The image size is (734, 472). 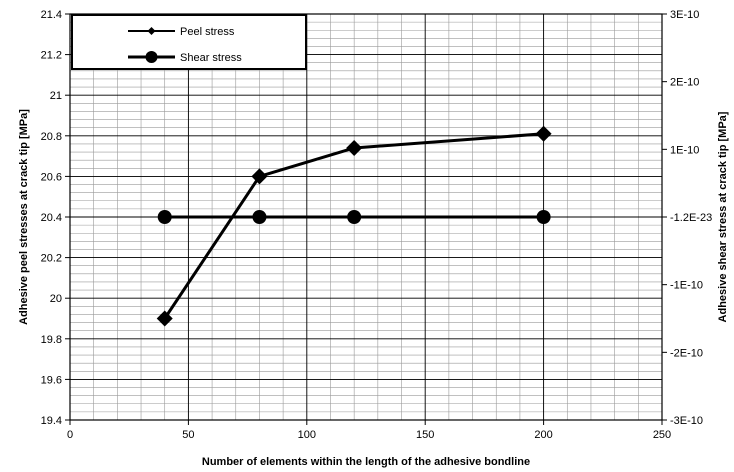 What do you see at coordinates (691, 218) in the screenshot?
I see `right-y-tick-label: -1.2E-23` at bounding box center [691, 218].